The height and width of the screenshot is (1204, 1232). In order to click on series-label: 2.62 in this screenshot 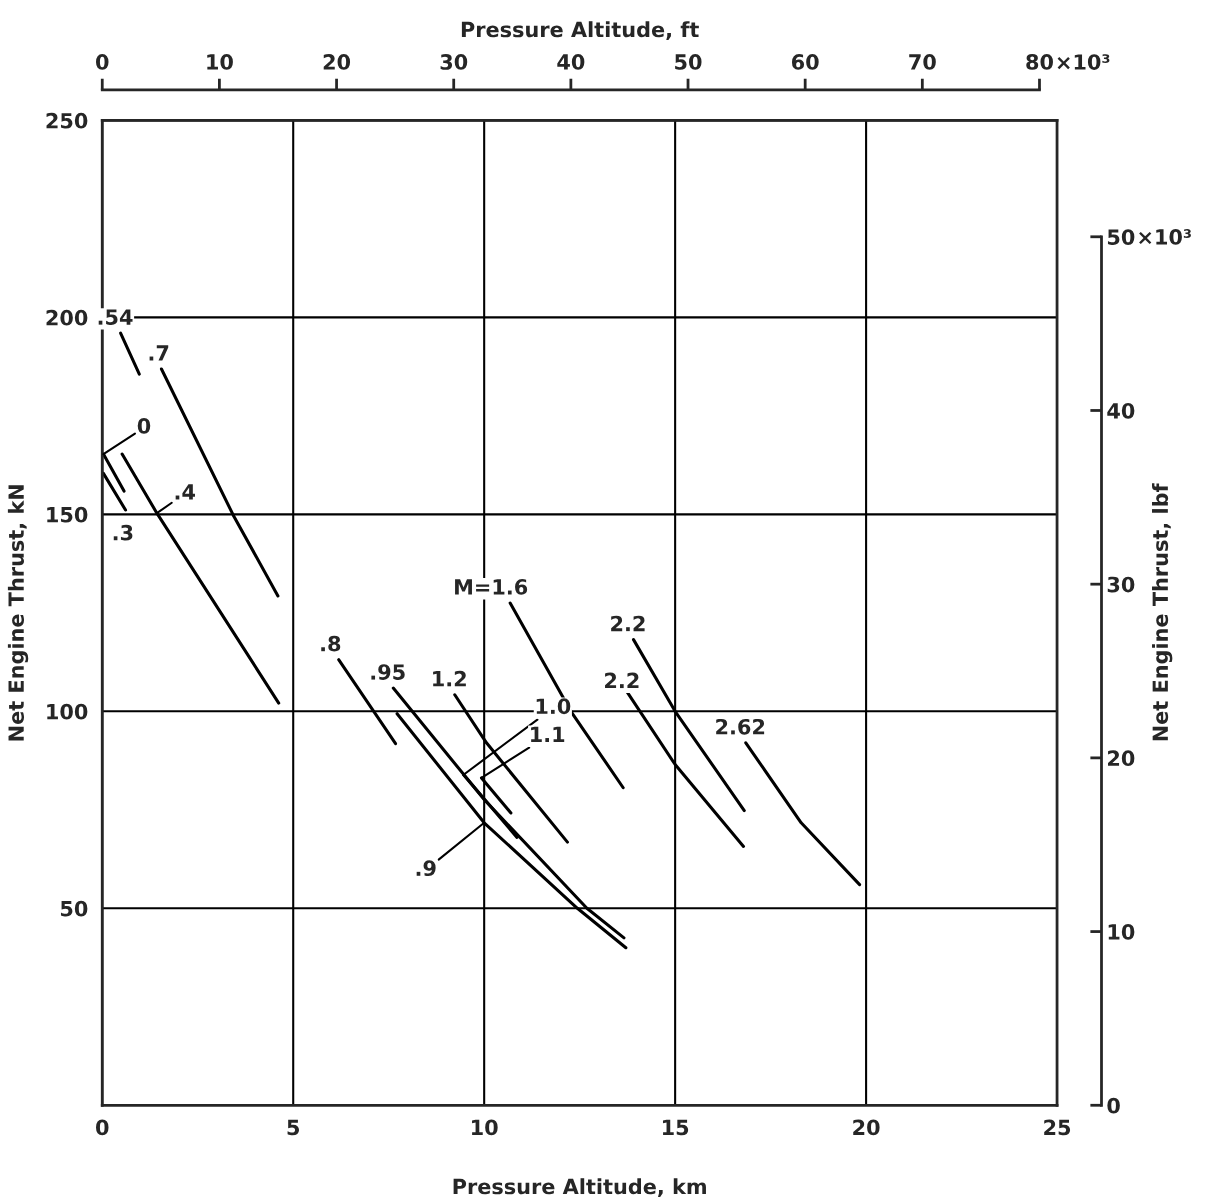, I will do `click(740, 726)`.